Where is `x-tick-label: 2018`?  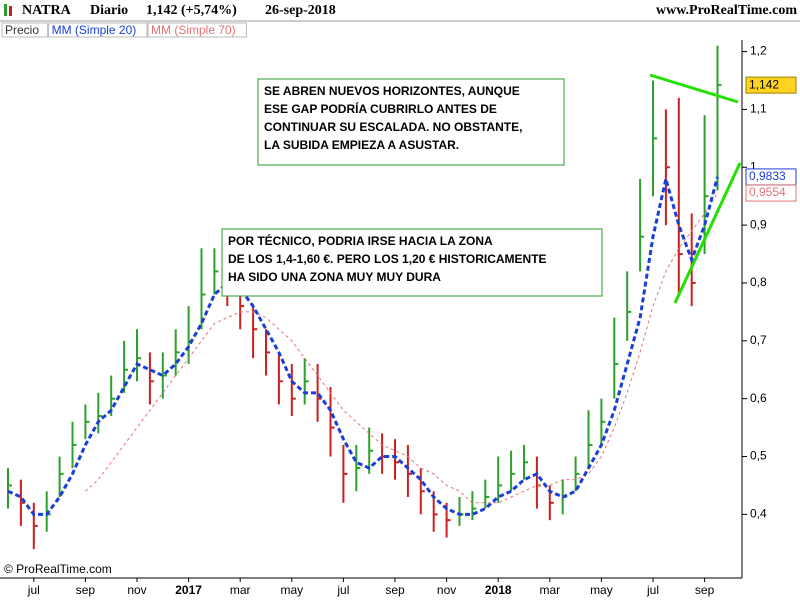
x-tick-label: 2018 is located at coordinates (498, 590).